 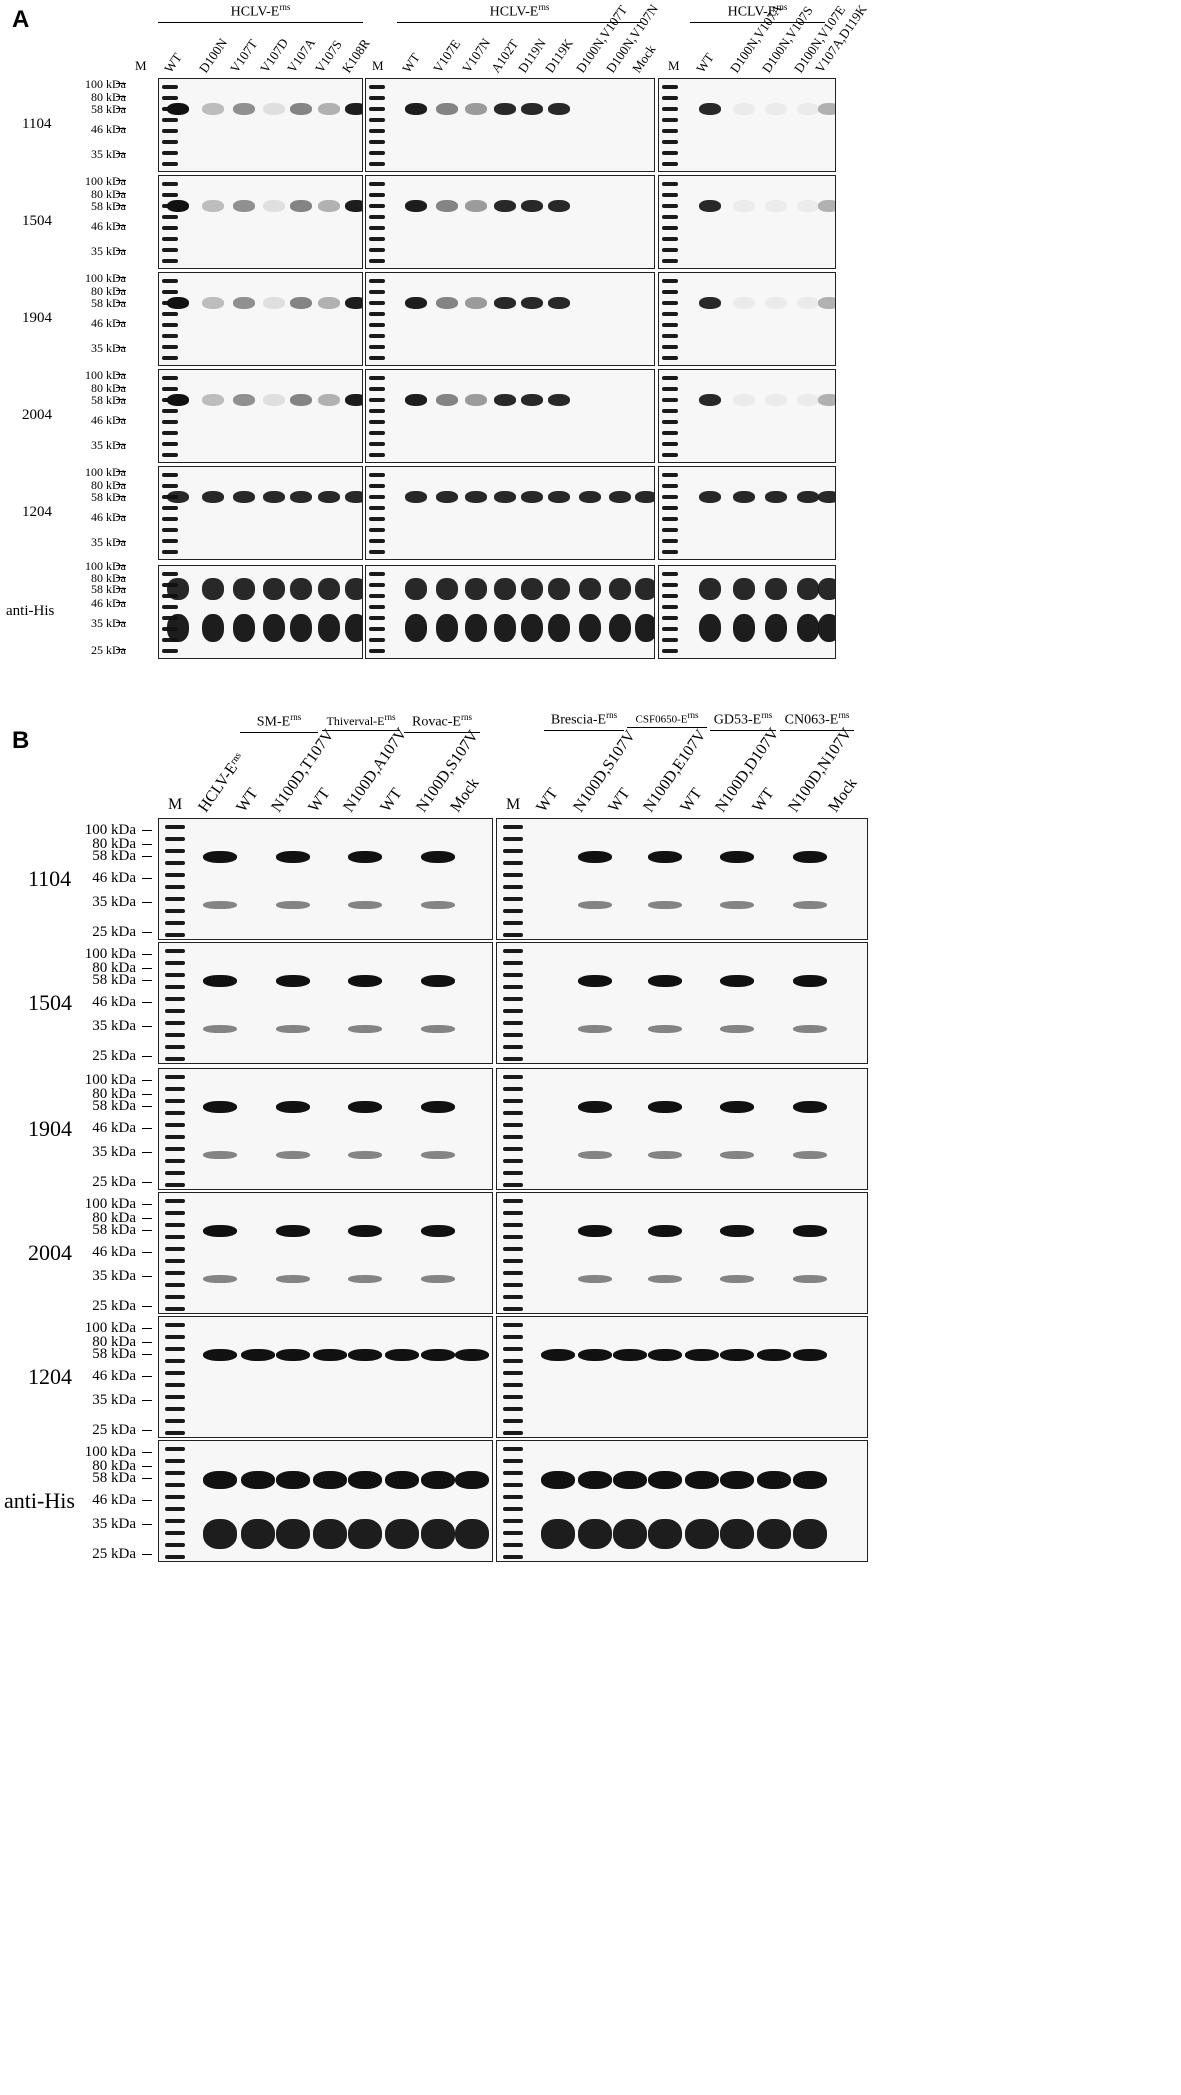 I want to click on marker-label: 46 kDa, so click(x=114, y=1128).